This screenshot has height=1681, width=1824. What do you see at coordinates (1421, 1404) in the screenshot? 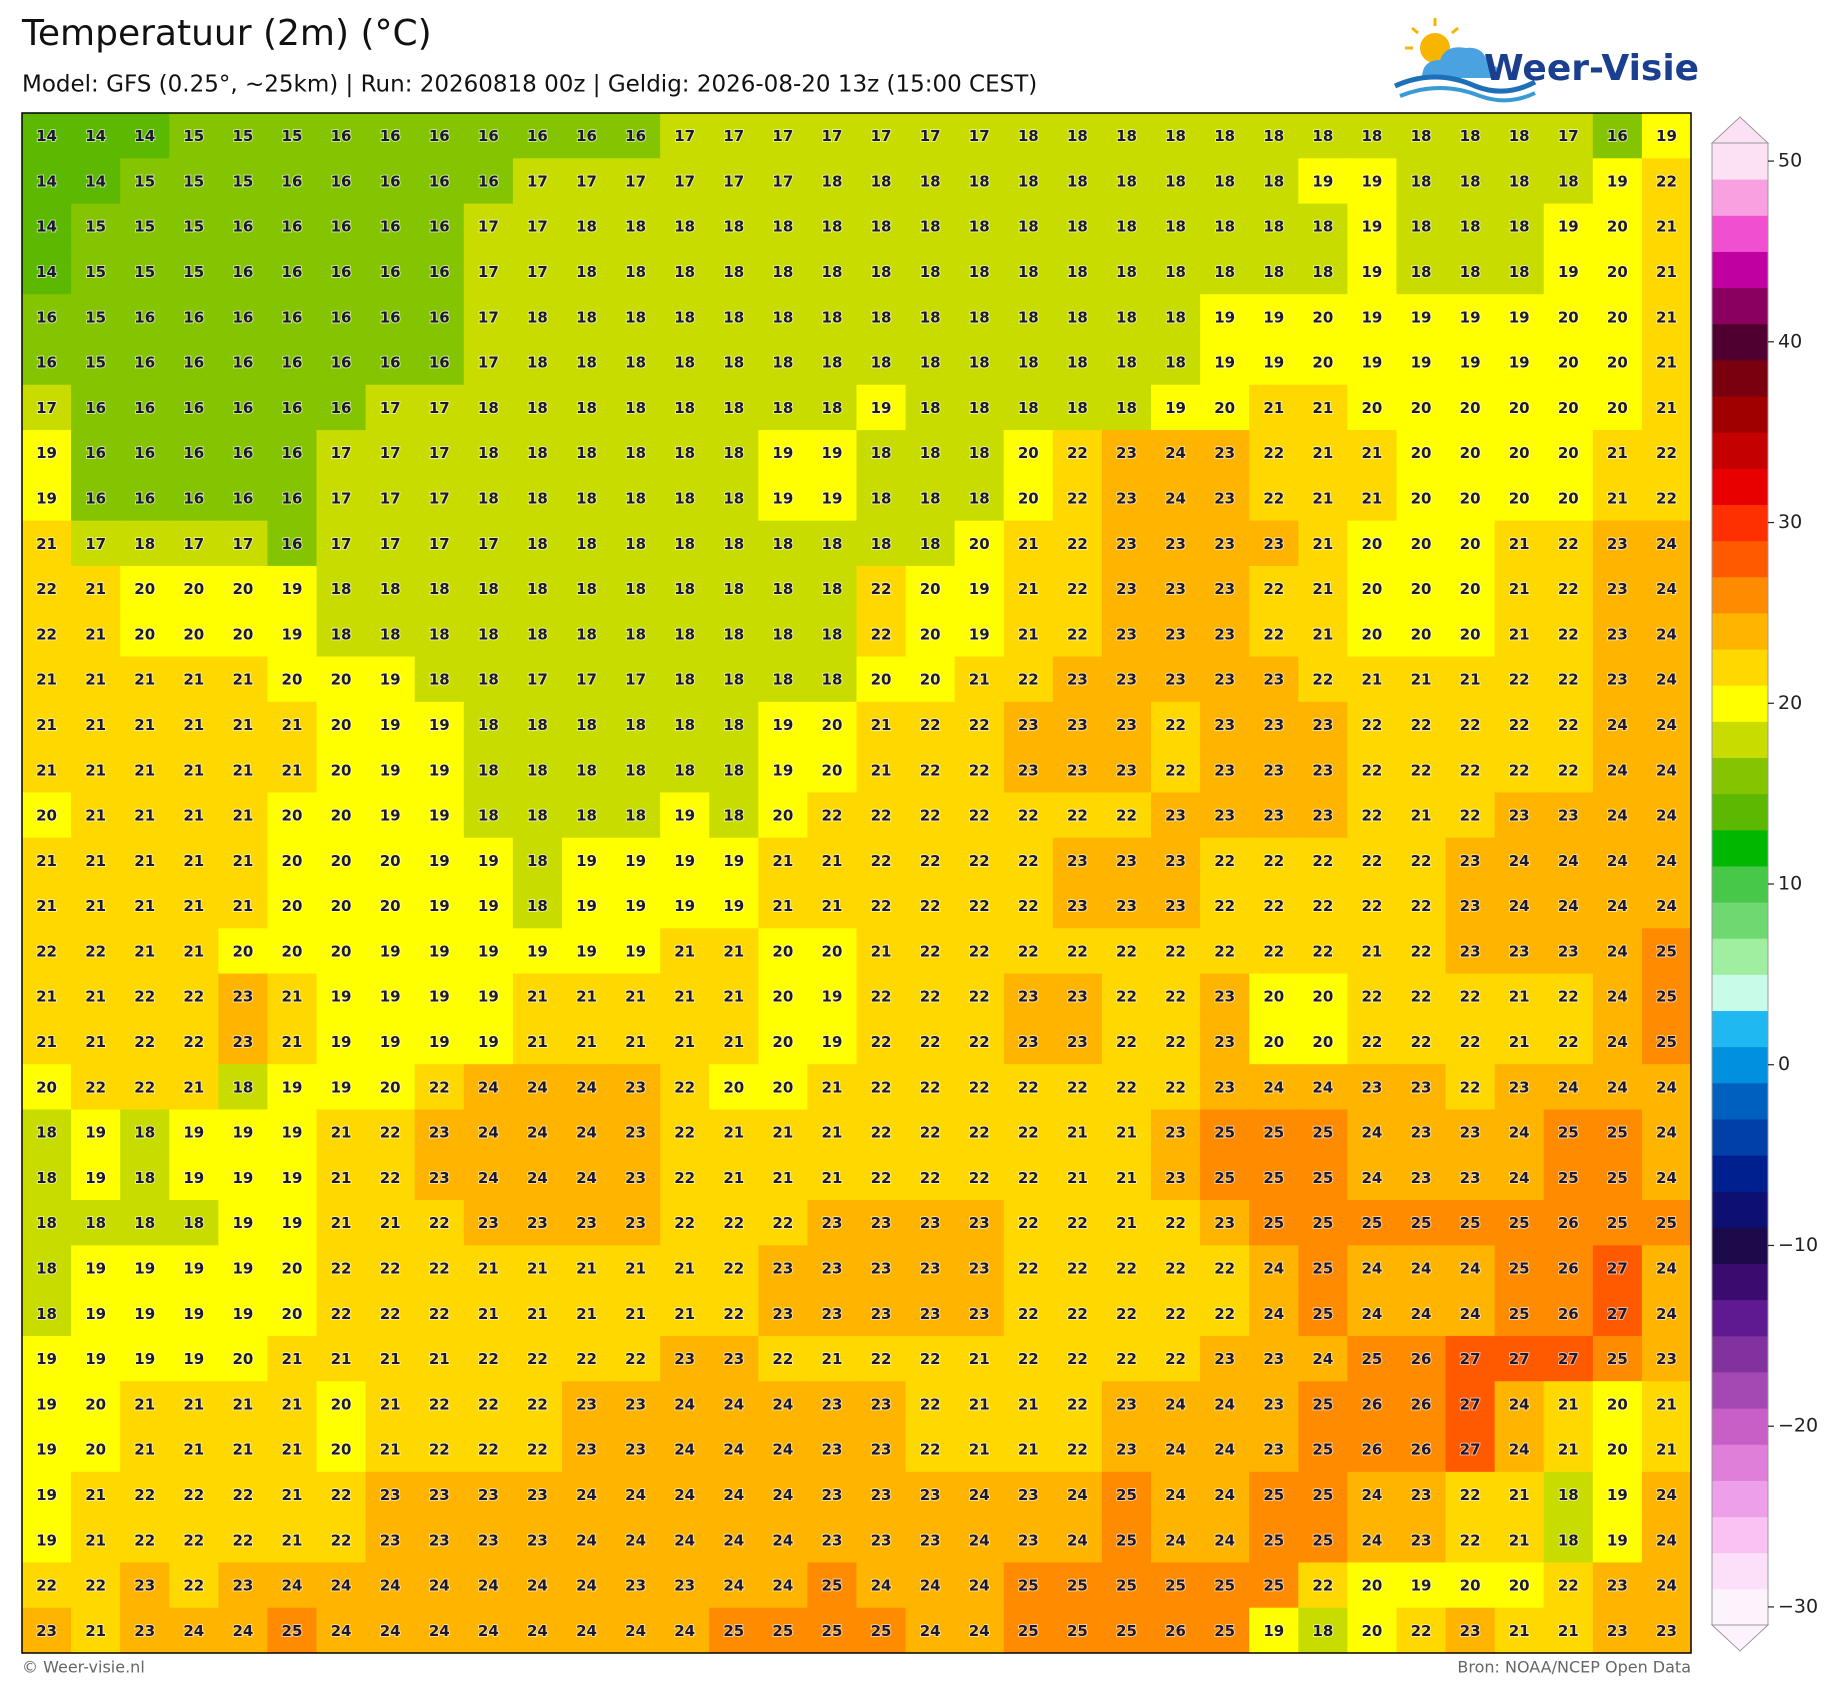
I see `temperature-label: 26` at bounding box center [1421, 1404].